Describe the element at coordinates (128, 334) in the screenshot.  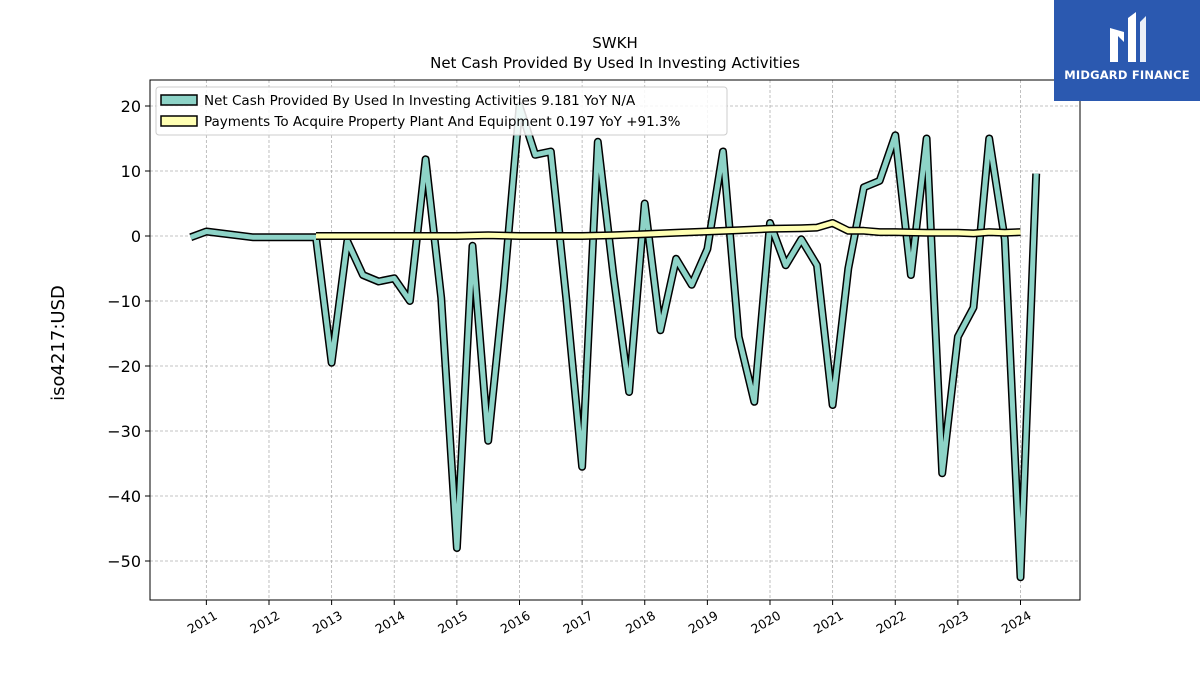
I see `y-axis: 20 10 0 −10 −20 −30 −40 −50` at that location.